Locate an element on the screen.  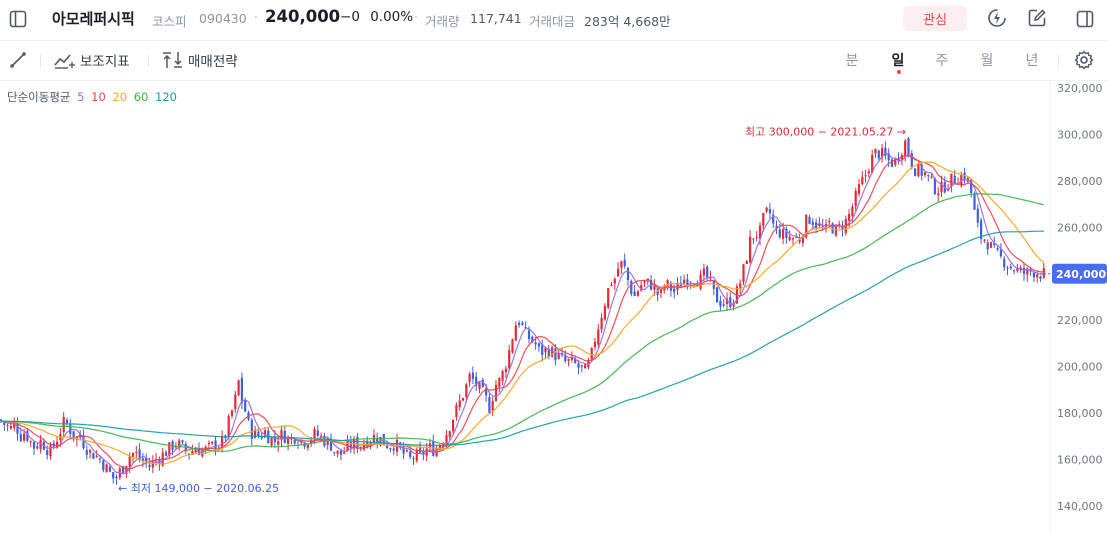
chart-toolbar: 보조지표 매매전략 분 일 주 월 년 is located at coordinates (553, 60).